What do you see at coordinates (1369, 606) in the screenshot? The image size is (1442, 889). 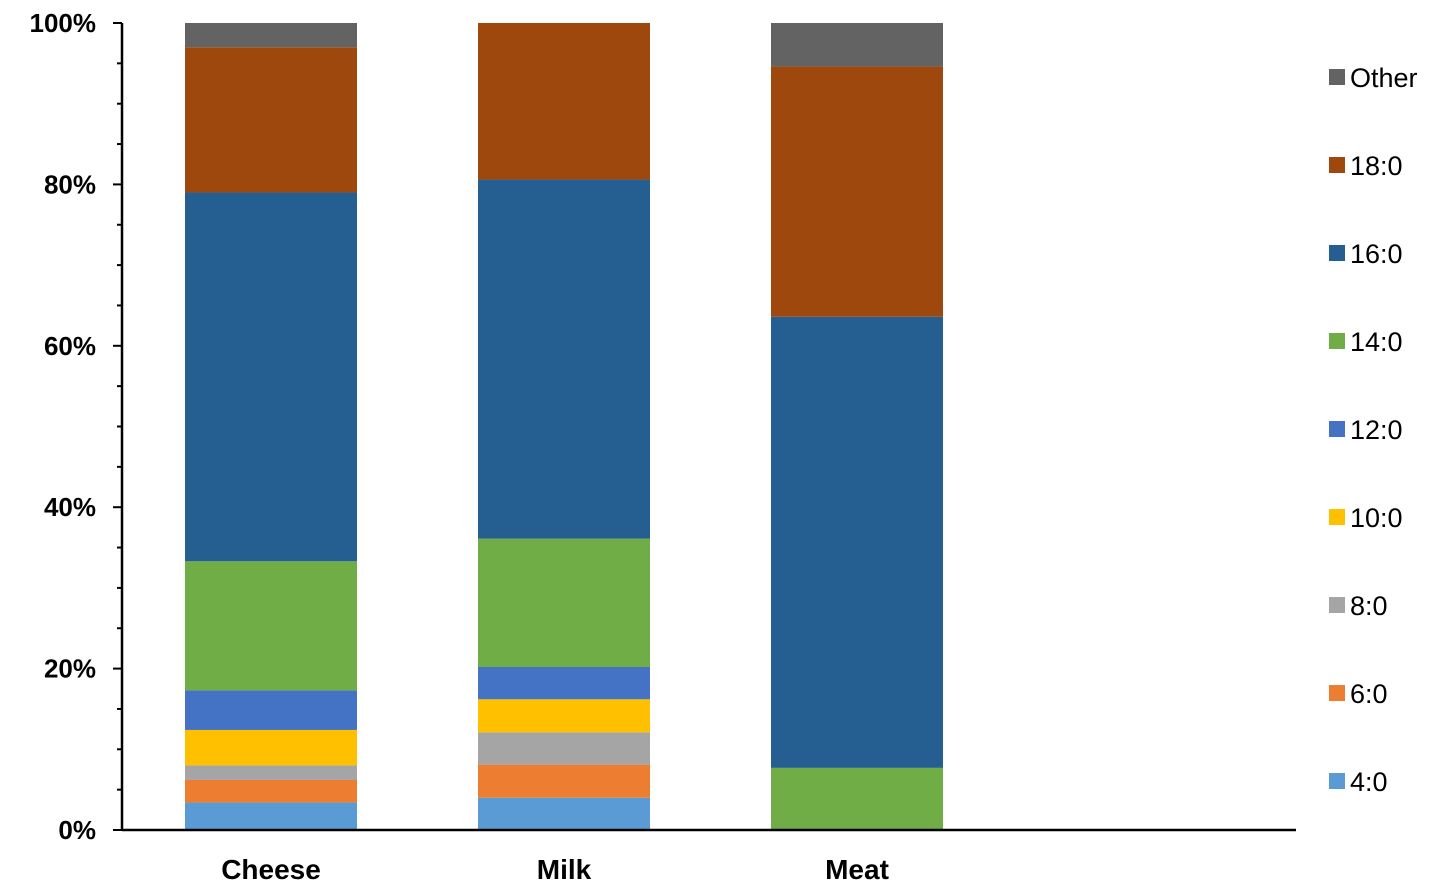 I see `legend-label: 8:0` at bounding box center [1369, 606].